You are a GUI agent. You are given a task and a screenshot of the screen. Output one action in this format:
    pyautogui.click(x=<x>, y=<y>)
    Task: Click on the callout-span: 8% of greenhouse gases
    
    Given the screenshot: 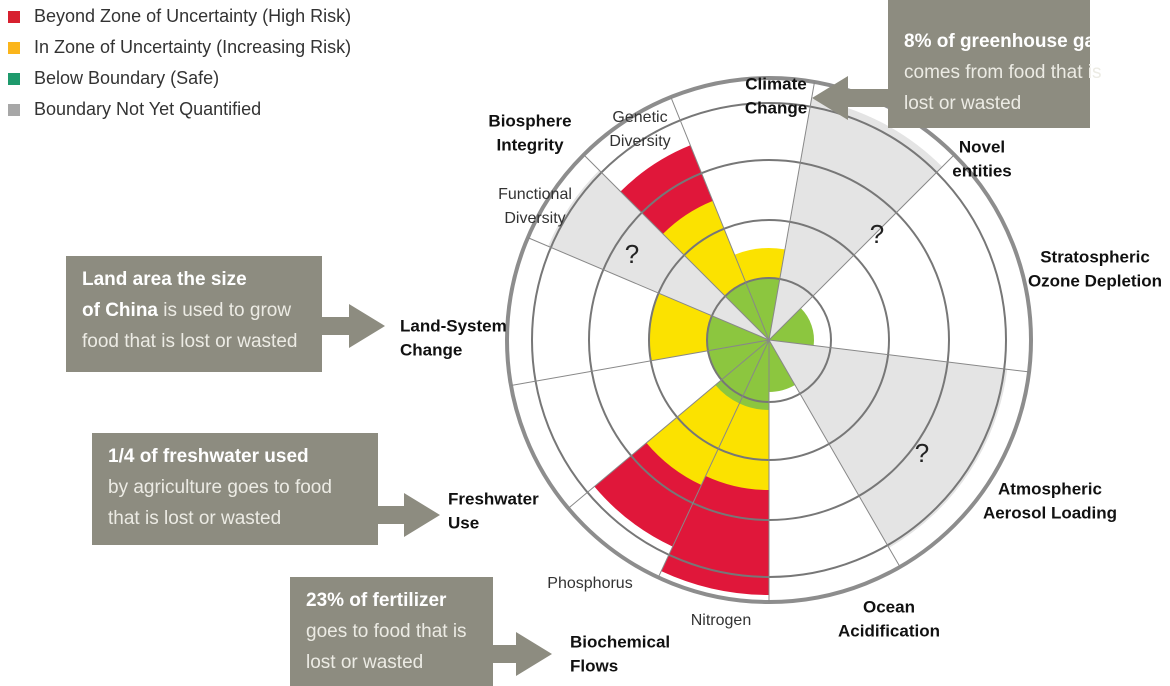 What is the action you would take?
    pyautogui.click(x=1015, y=41)
    